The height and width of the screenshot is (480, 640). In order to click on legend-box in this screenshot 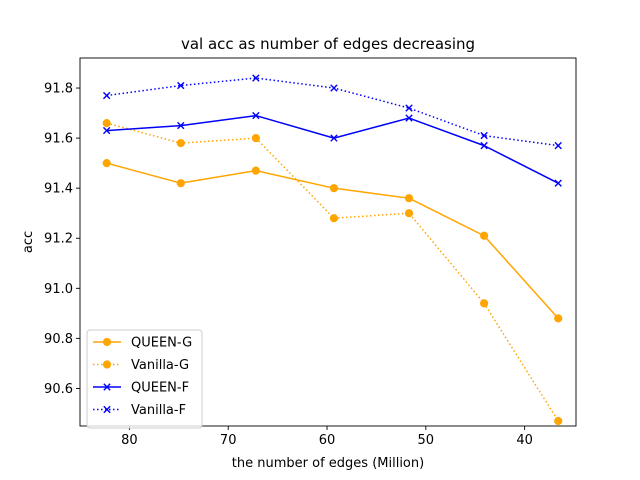, I will do `click(144, 379)`.